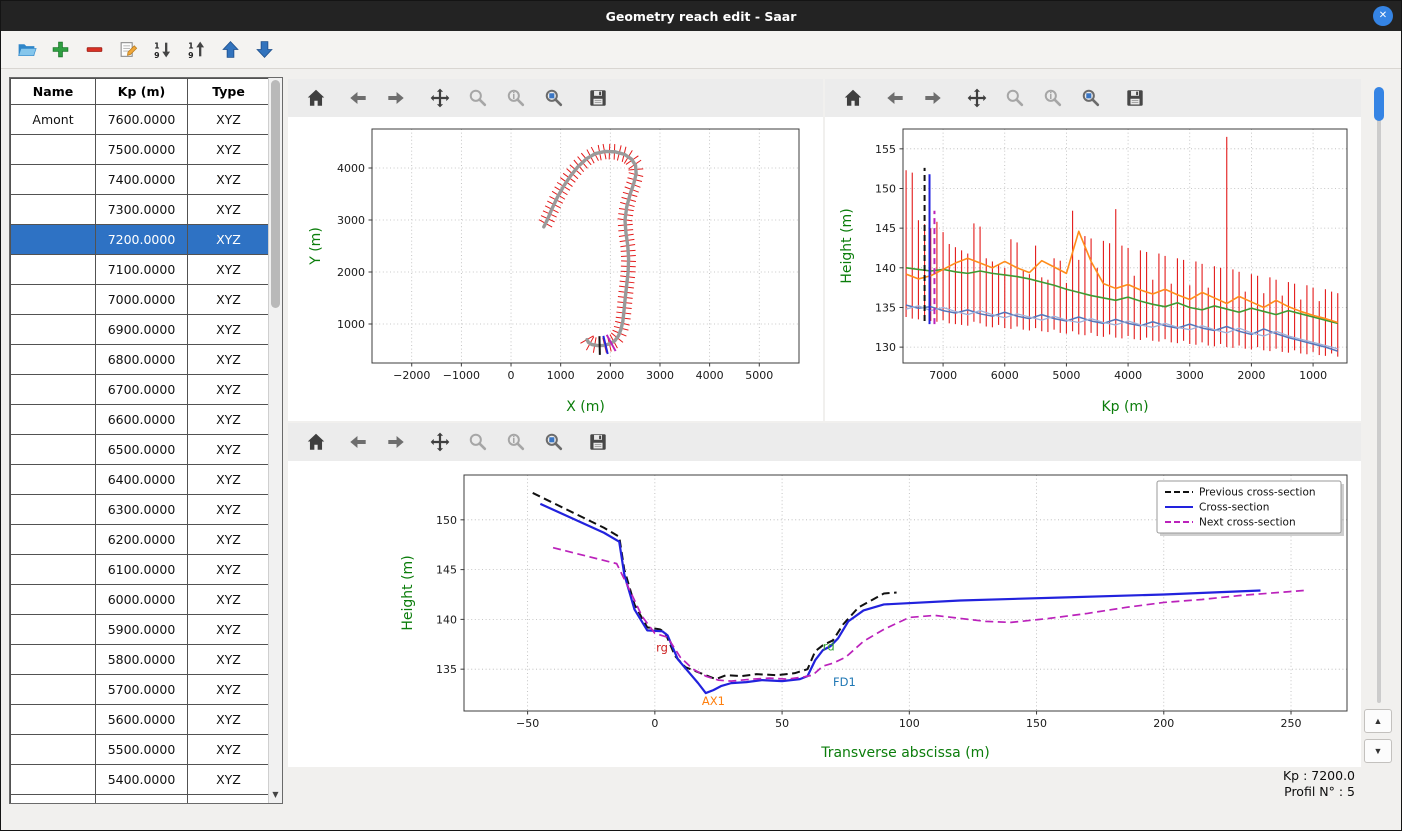 Image resolution: width=1402 pixels, height=831 pixels. I want to click on cell-kp: 6000.0000, so click(141, 599).